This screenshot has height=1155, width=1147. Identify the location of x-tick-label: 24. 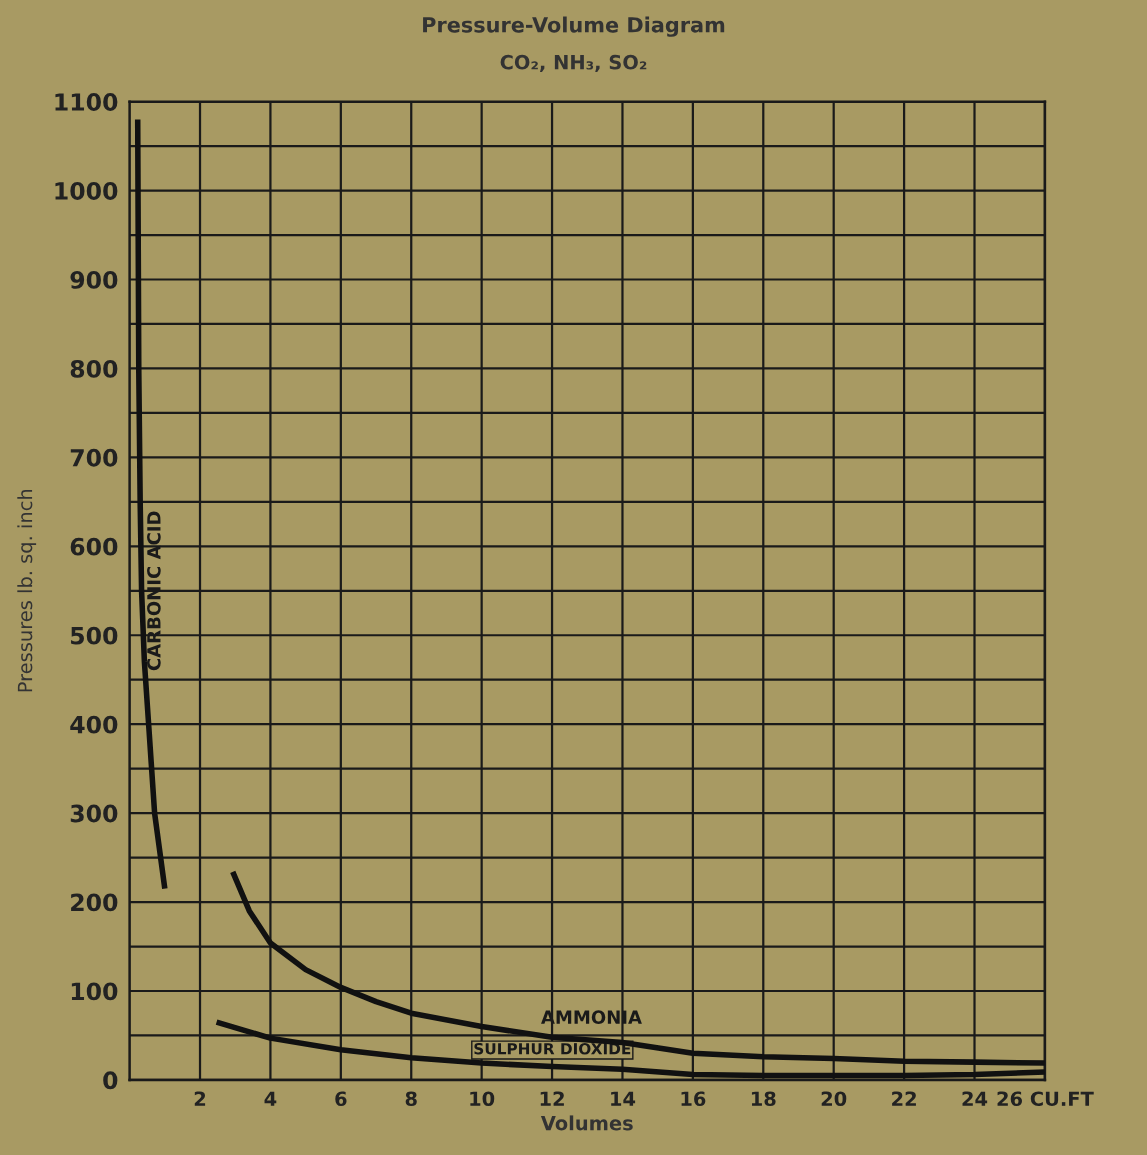
(975, 1098).